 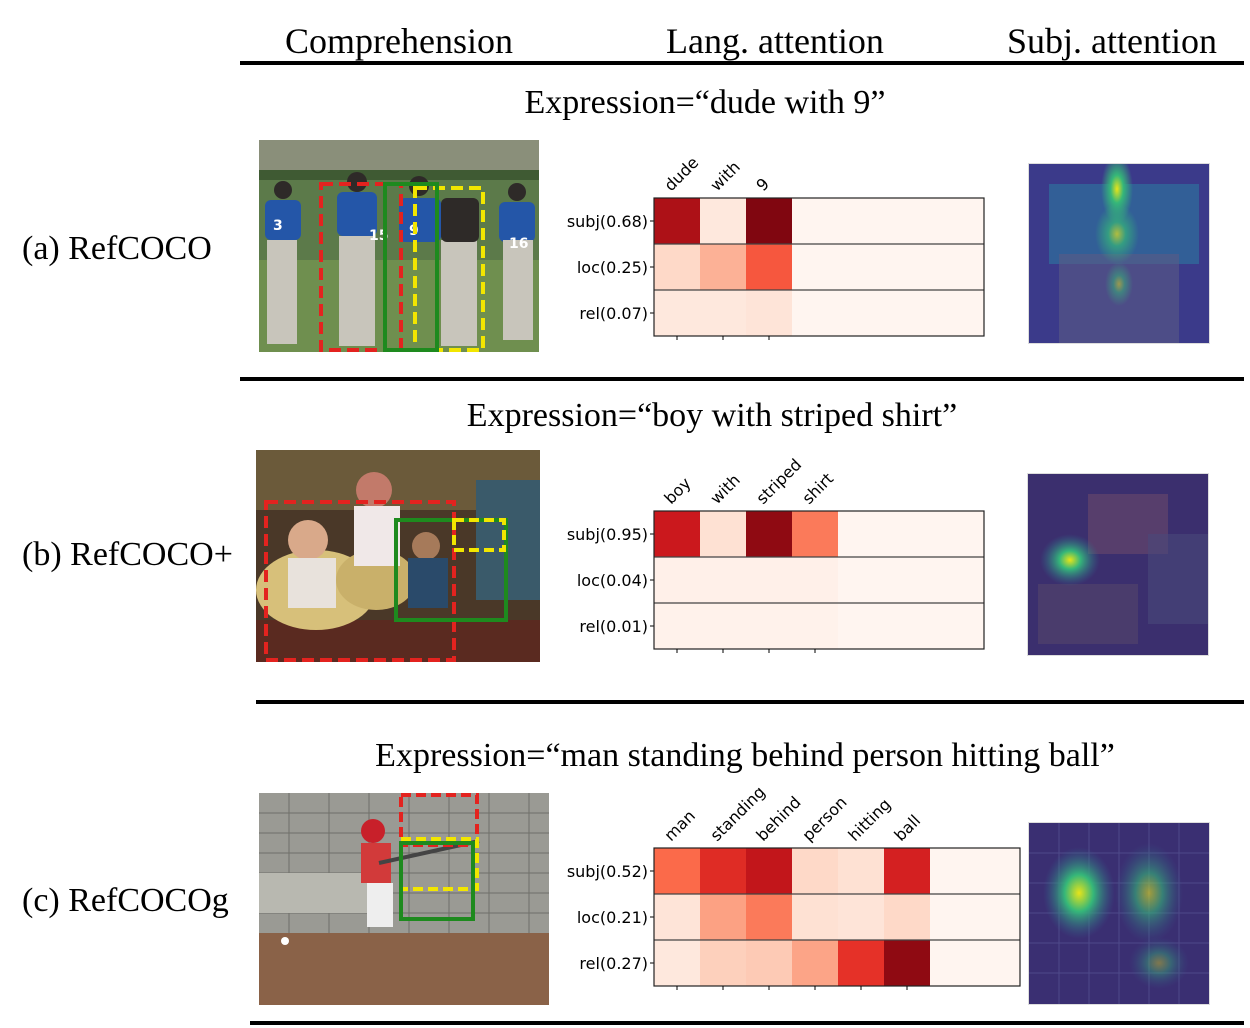 What do you see at coordinates (125, 900) in the screenshot?
I see `row-label-c: (c) RefCOCOg` at bounding box center [125, 900].